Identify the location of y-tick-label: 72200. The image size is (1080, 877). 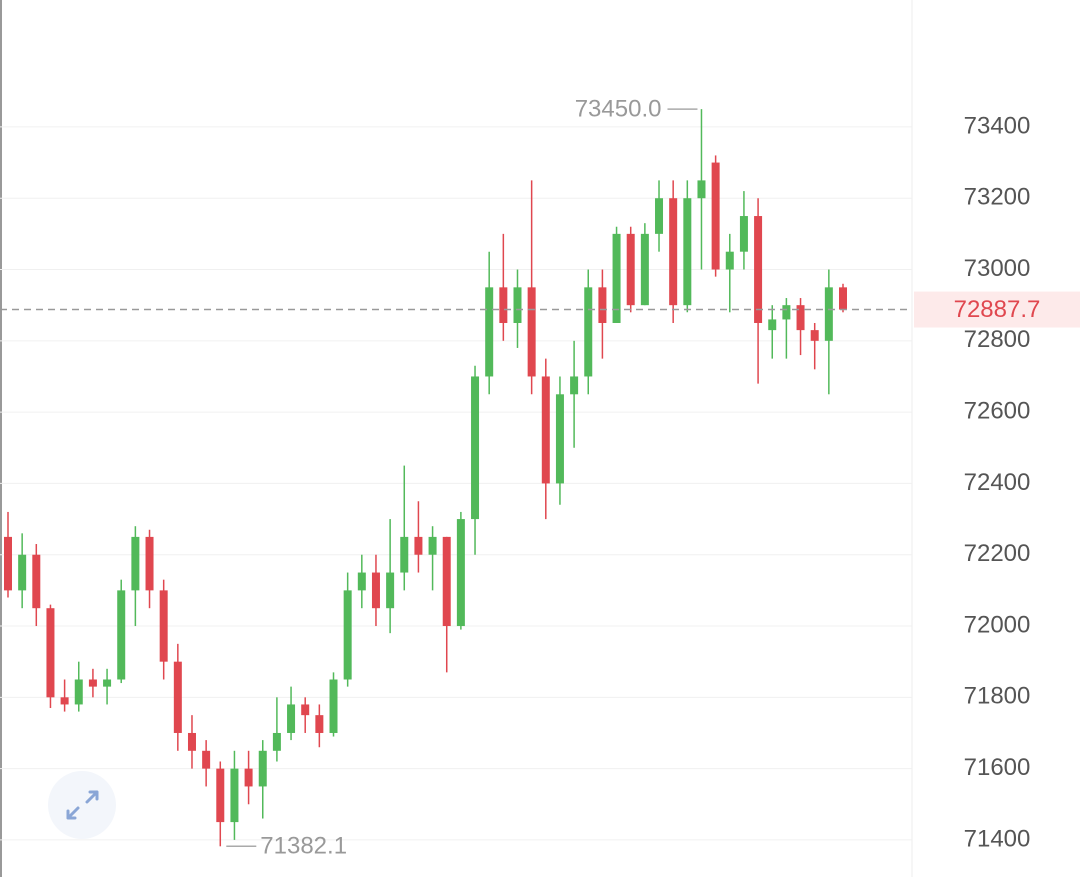
(997, 553).